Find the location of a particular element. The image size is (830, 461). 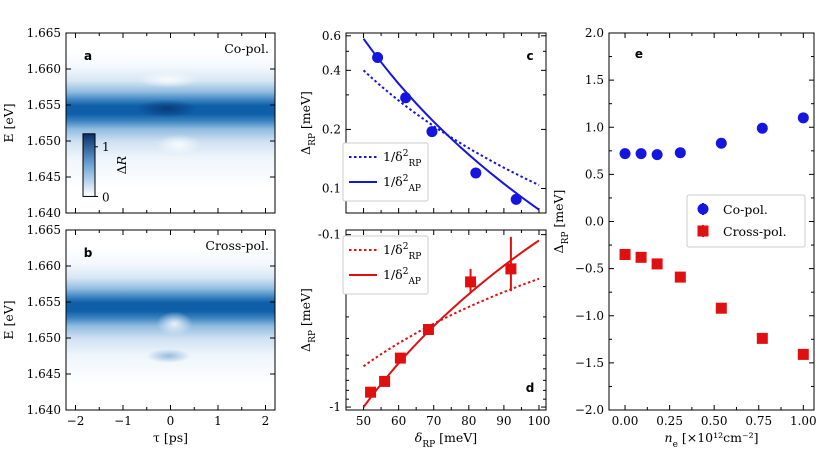

heatmap-b-xtick-label: −1 is located at coordinates (123, 421).